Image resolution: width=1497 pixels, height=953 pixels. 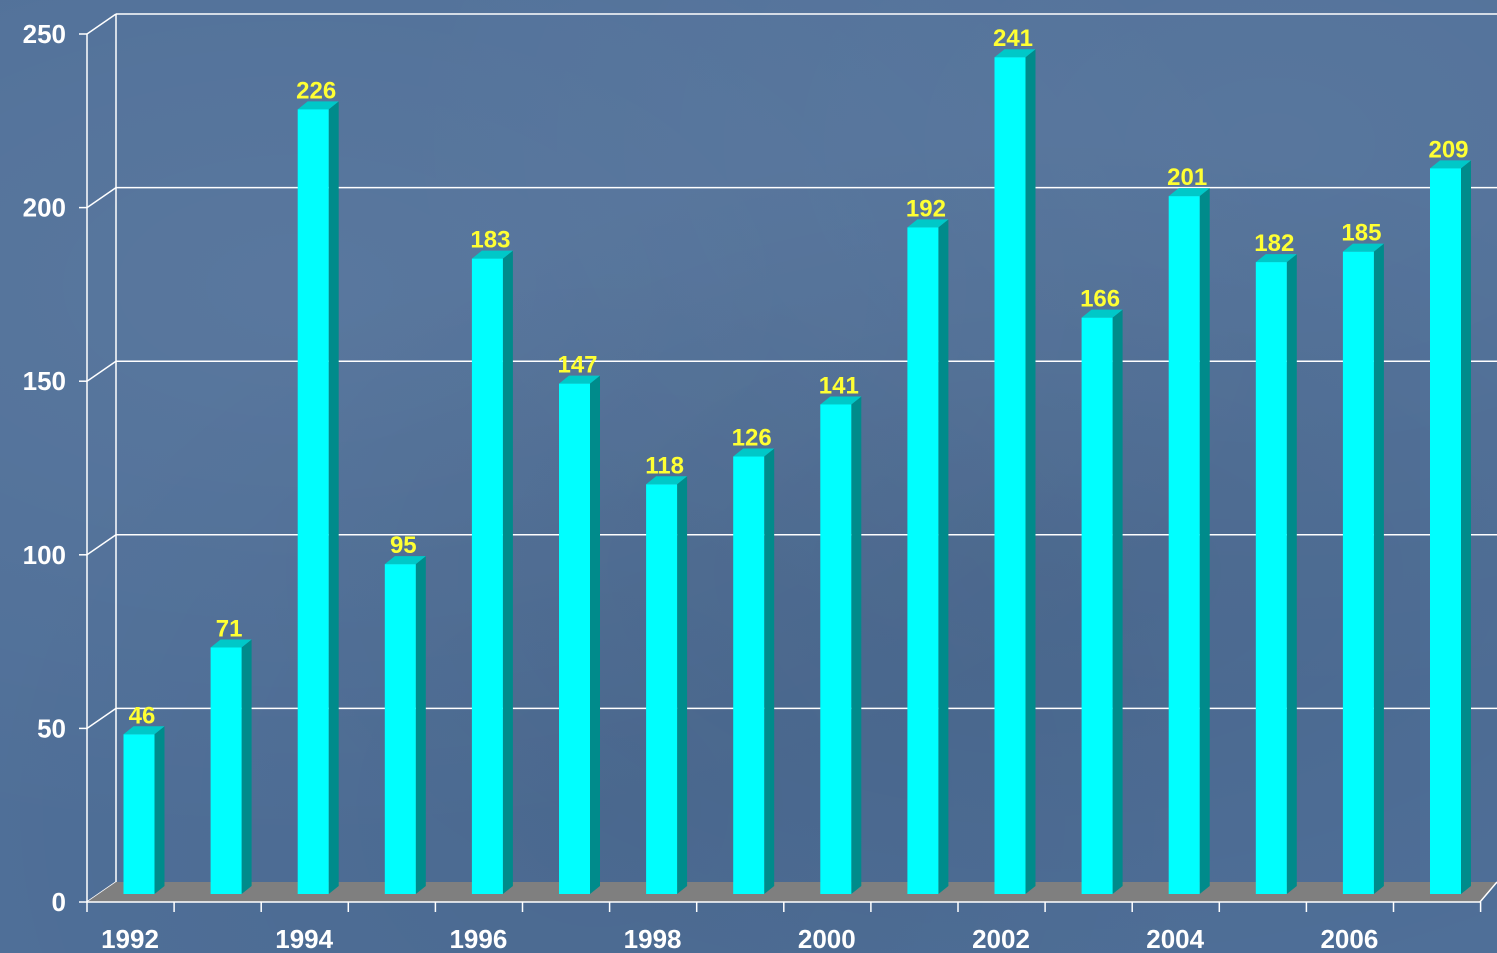 I want to click on y-tick-label-0: 0, so click(x=59, y=902).